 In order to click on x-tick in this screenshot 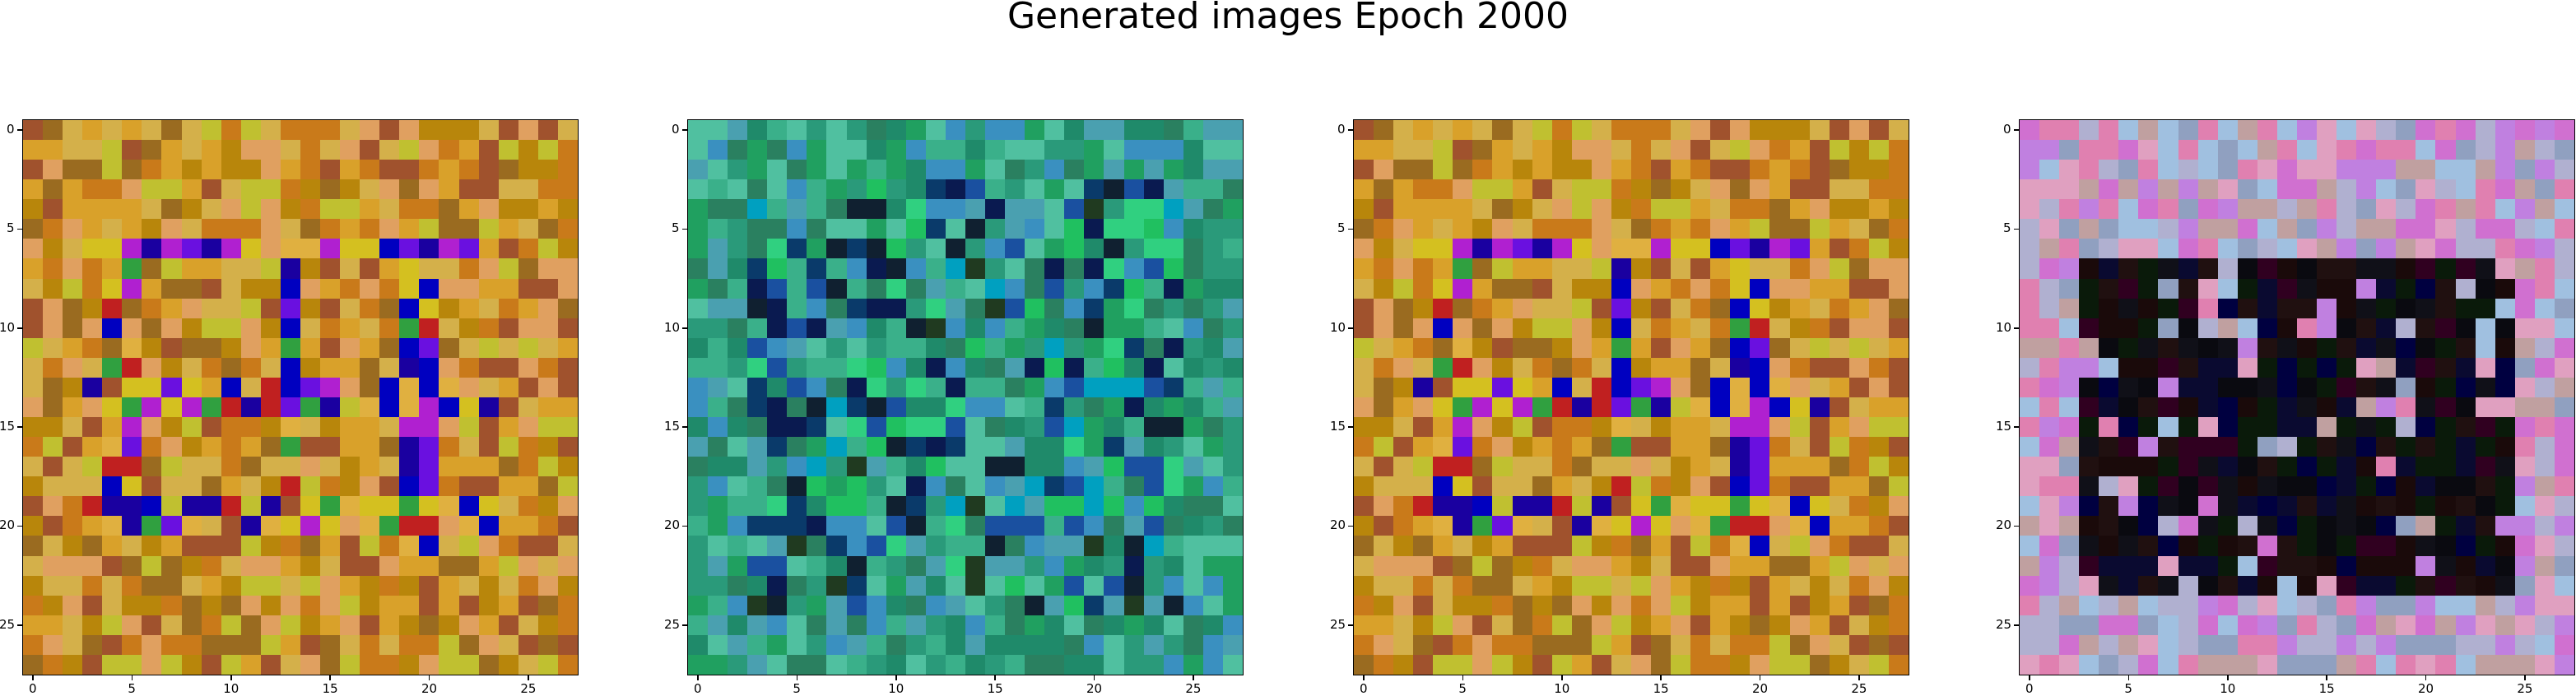, I will do `click(330, 677)`.